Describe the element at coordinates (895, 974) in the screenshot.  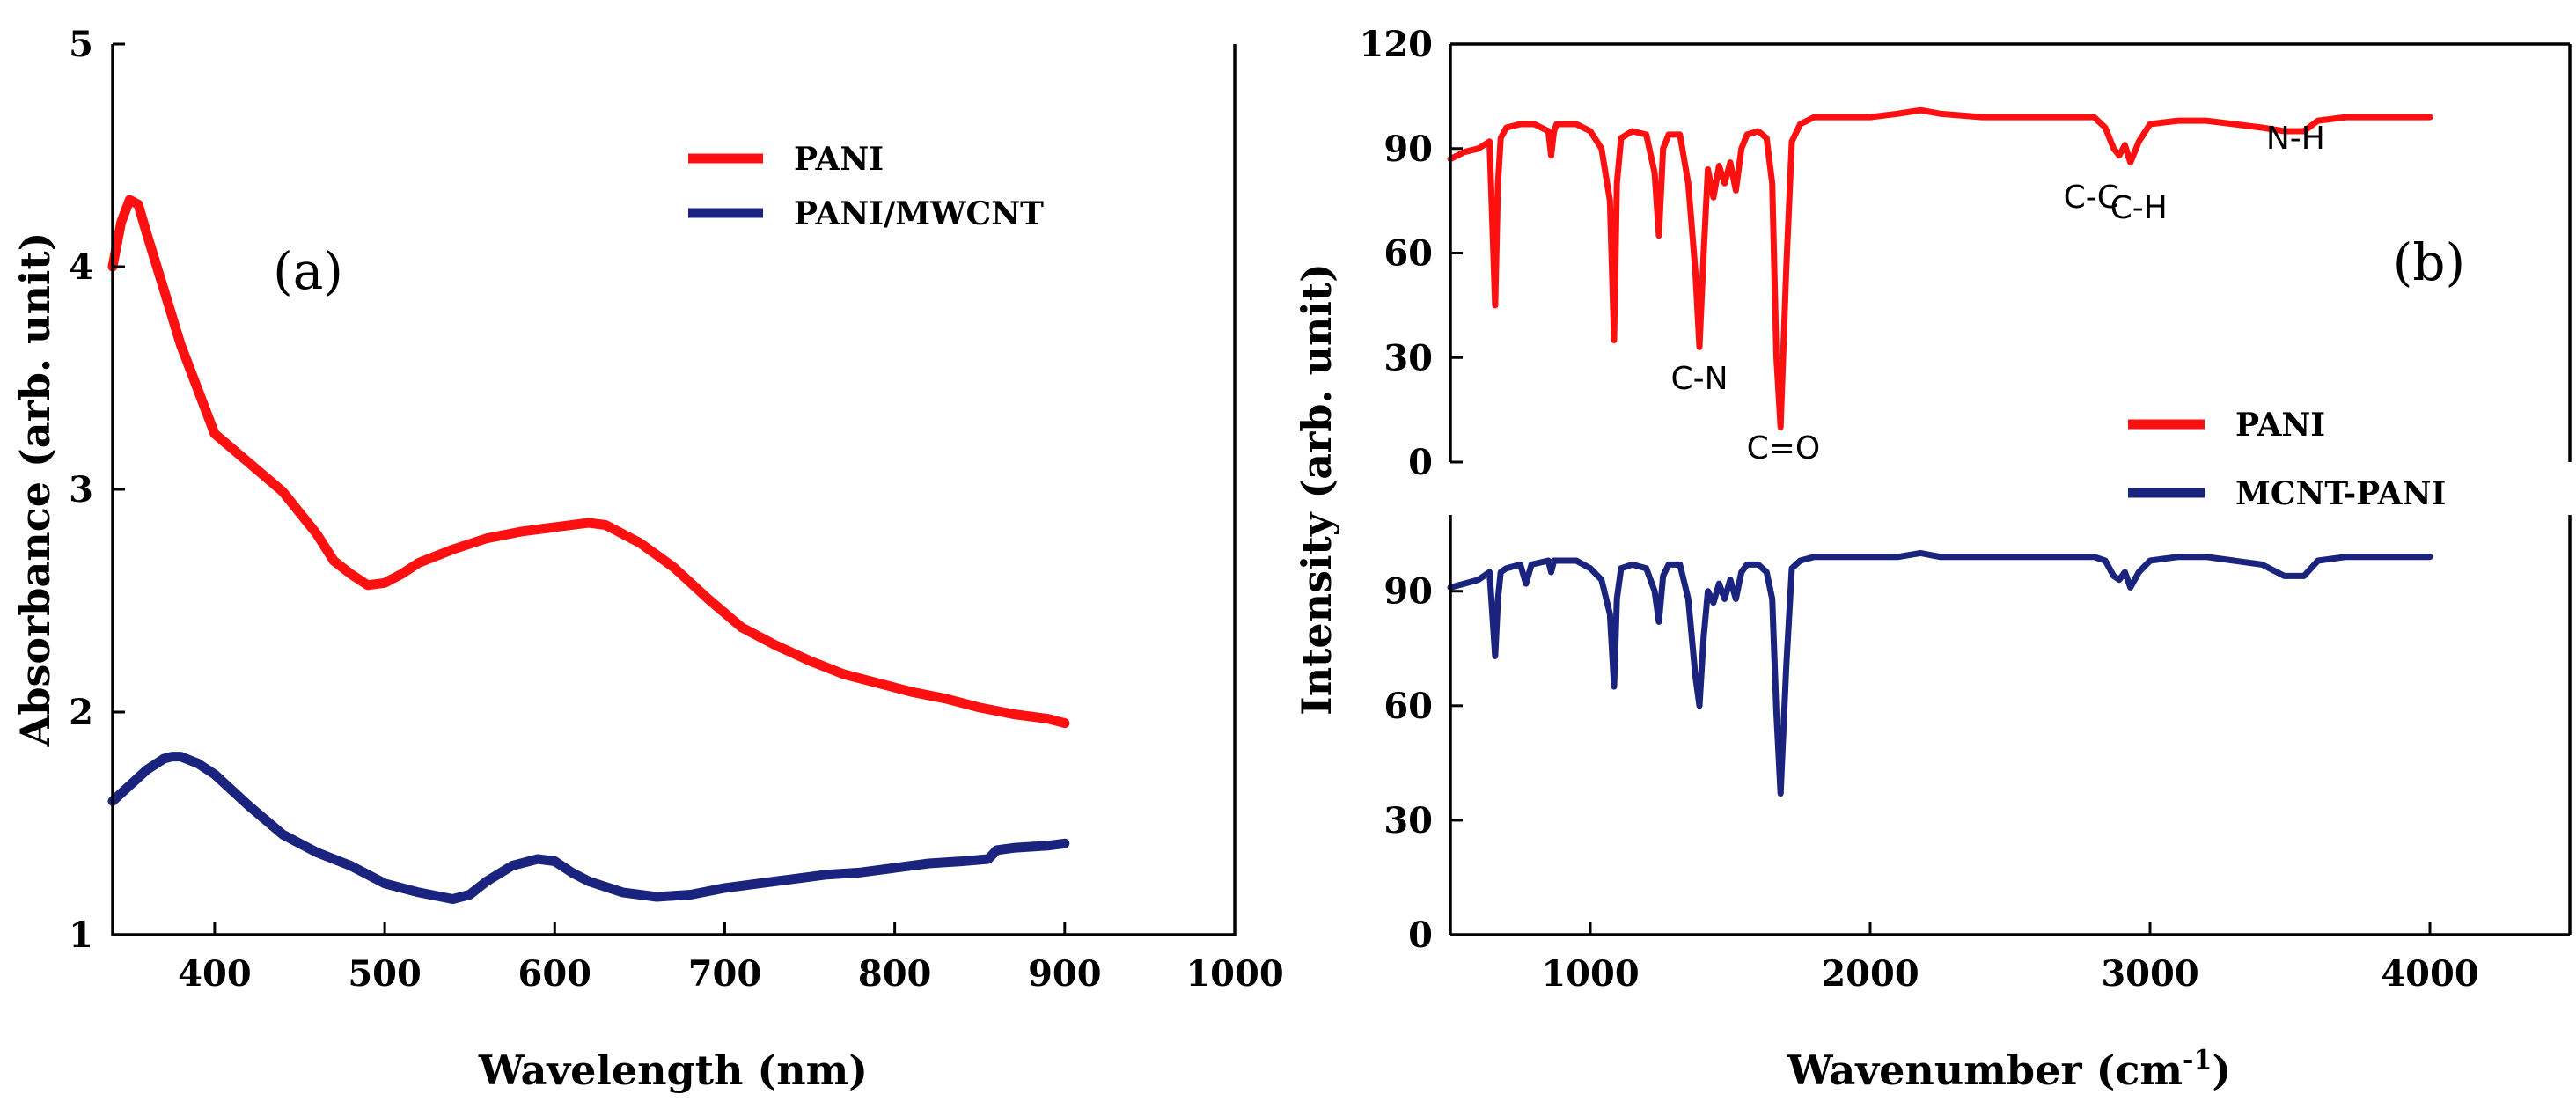
I see `x-tick-label-800: 800` at that location.